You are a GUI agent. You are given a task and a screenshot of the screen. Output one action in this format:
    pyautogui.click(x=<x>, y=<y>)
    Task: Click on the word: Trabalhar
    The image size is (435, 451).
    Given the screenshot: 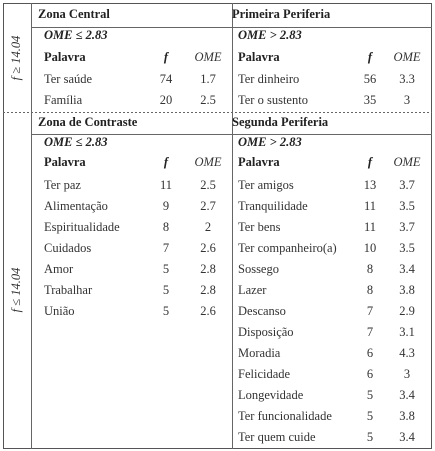 What is the action you would take?
    pyautogui.click(x=68, y=290)
    